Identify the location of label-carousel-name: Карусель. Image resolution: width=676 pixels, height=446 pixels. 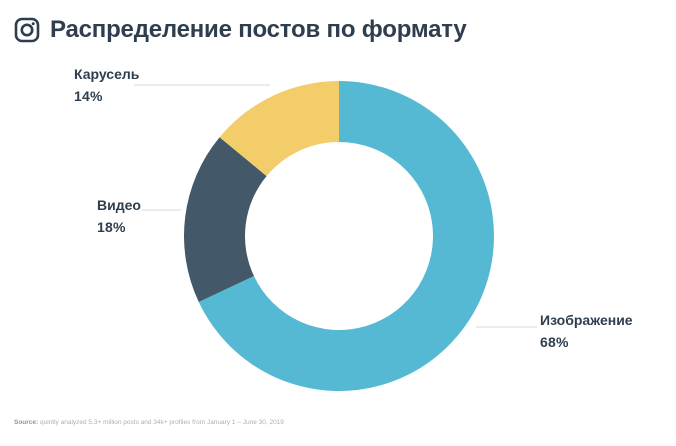
(107, 74).